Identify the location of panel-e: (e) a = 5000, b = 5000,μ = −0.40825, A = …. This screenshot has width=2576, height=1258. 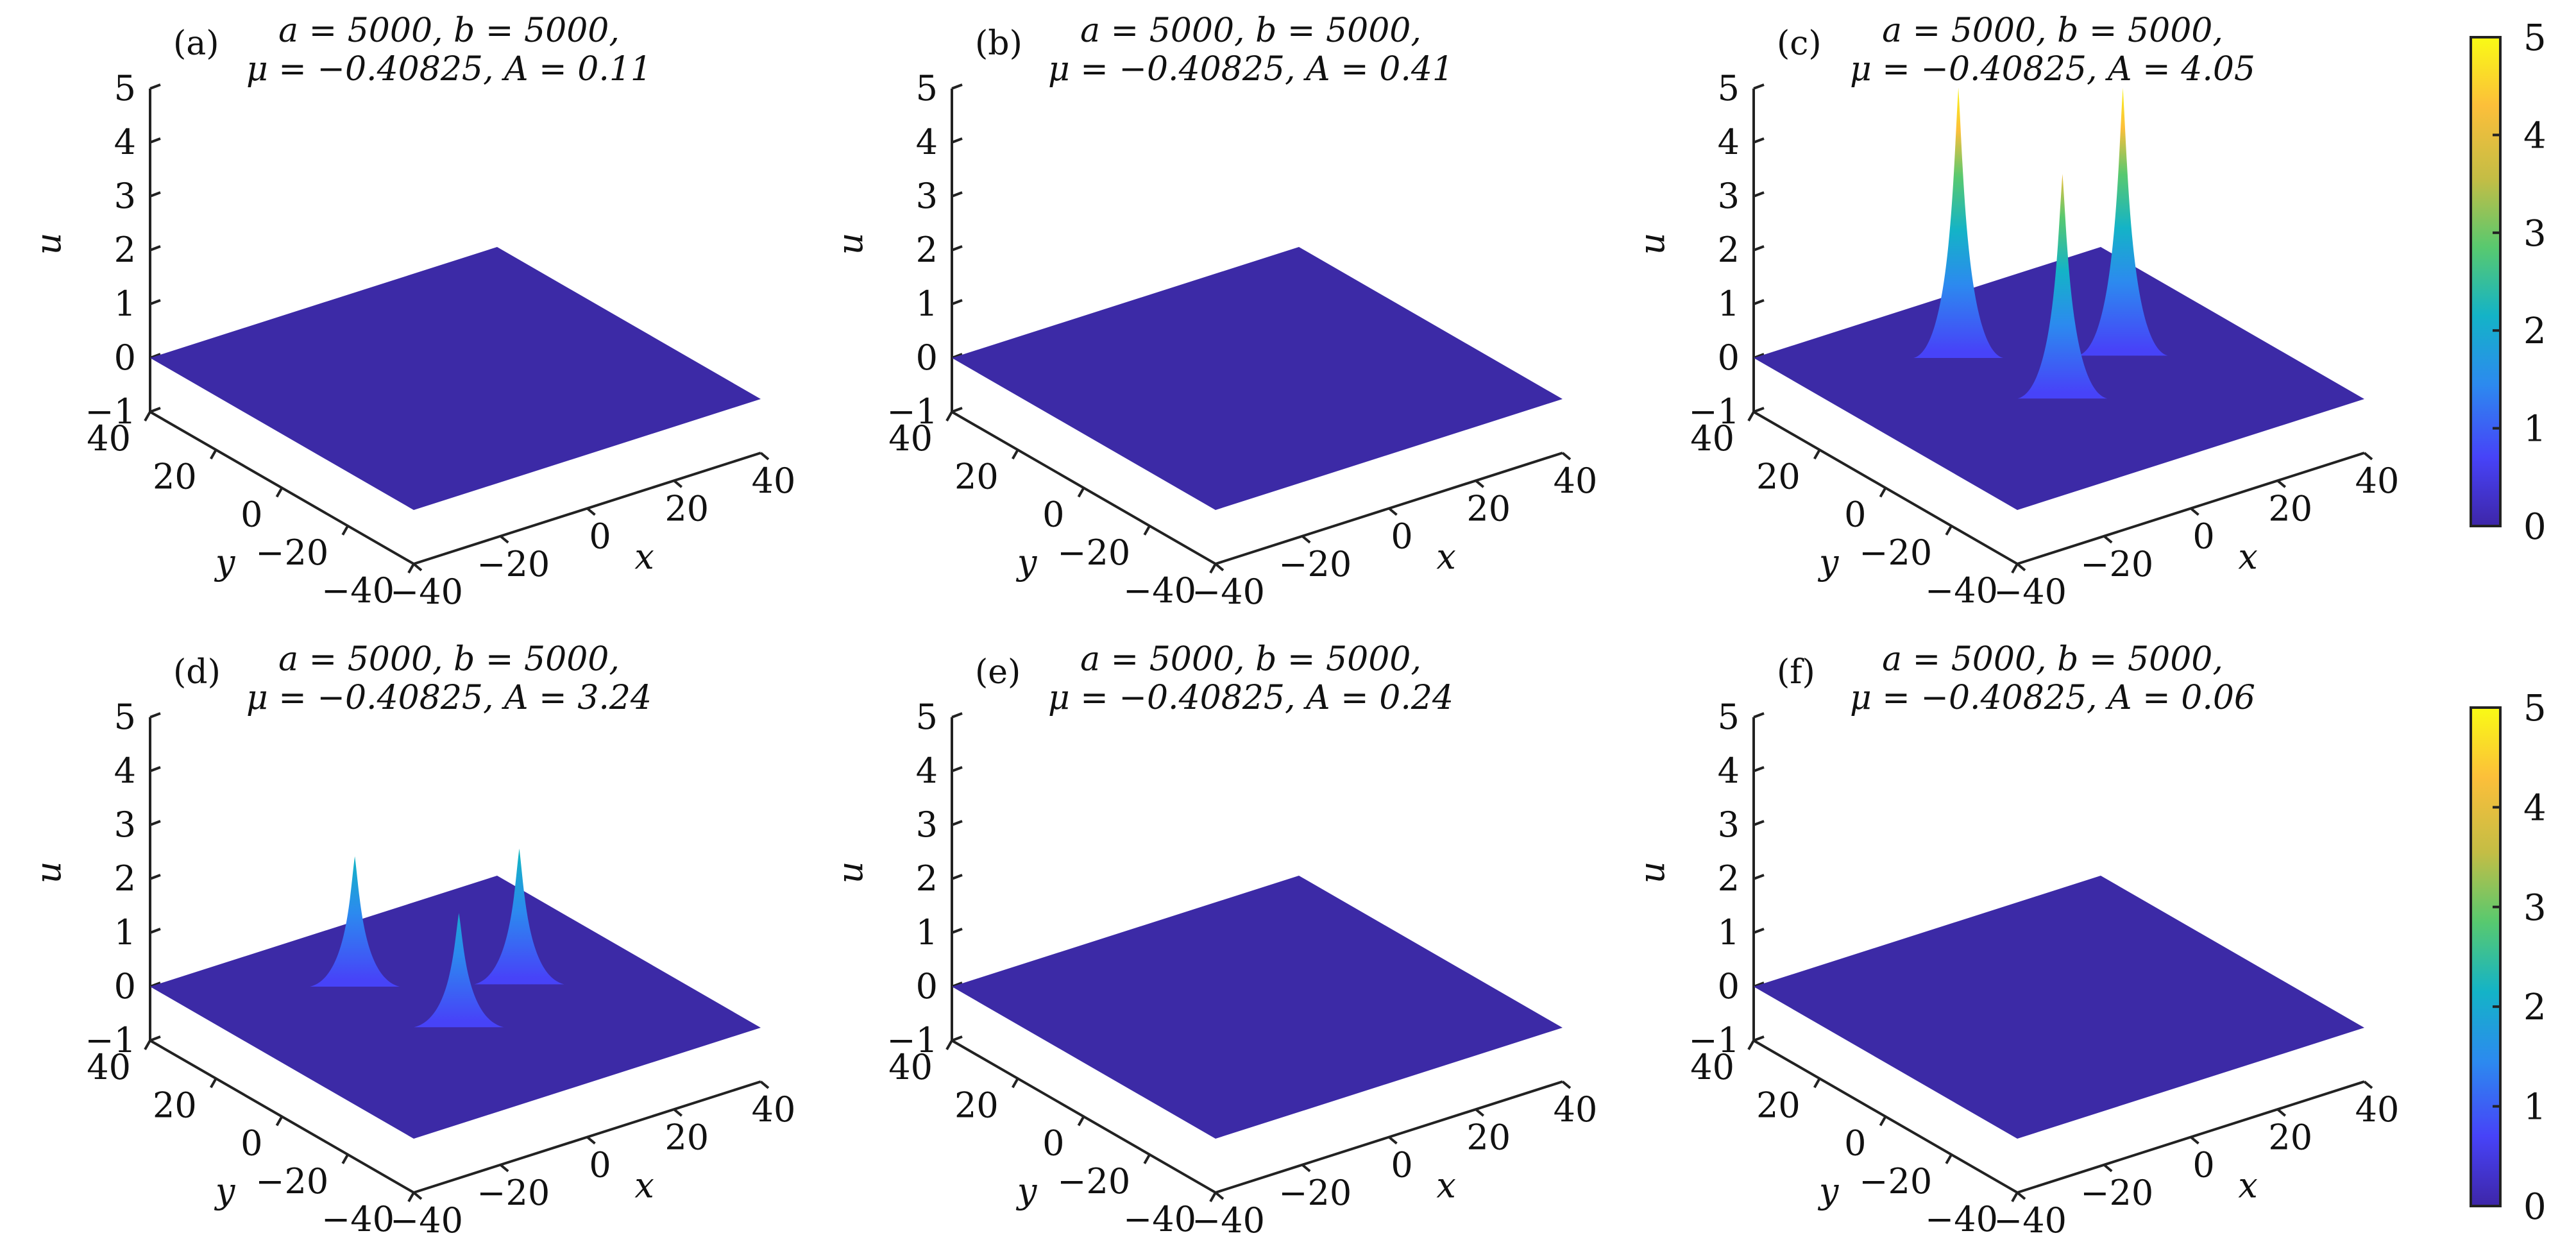
(1213, 940).